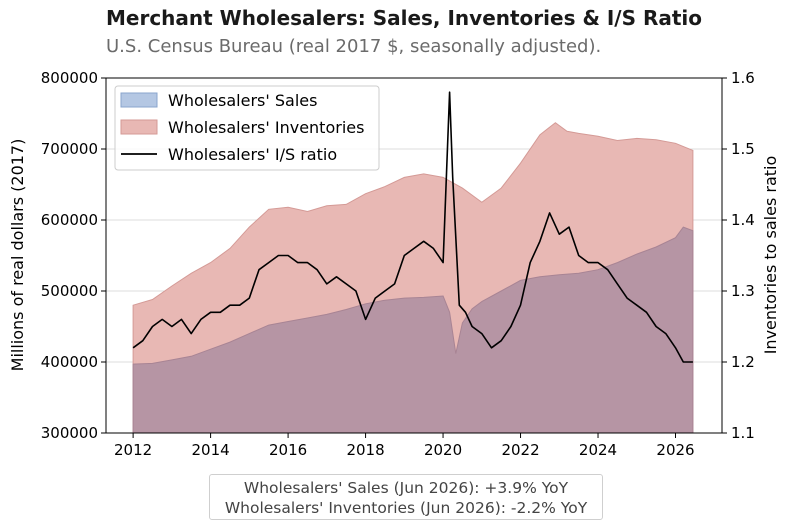  I want to click on y-right-tick-label: 1.2, so click(743, 362).